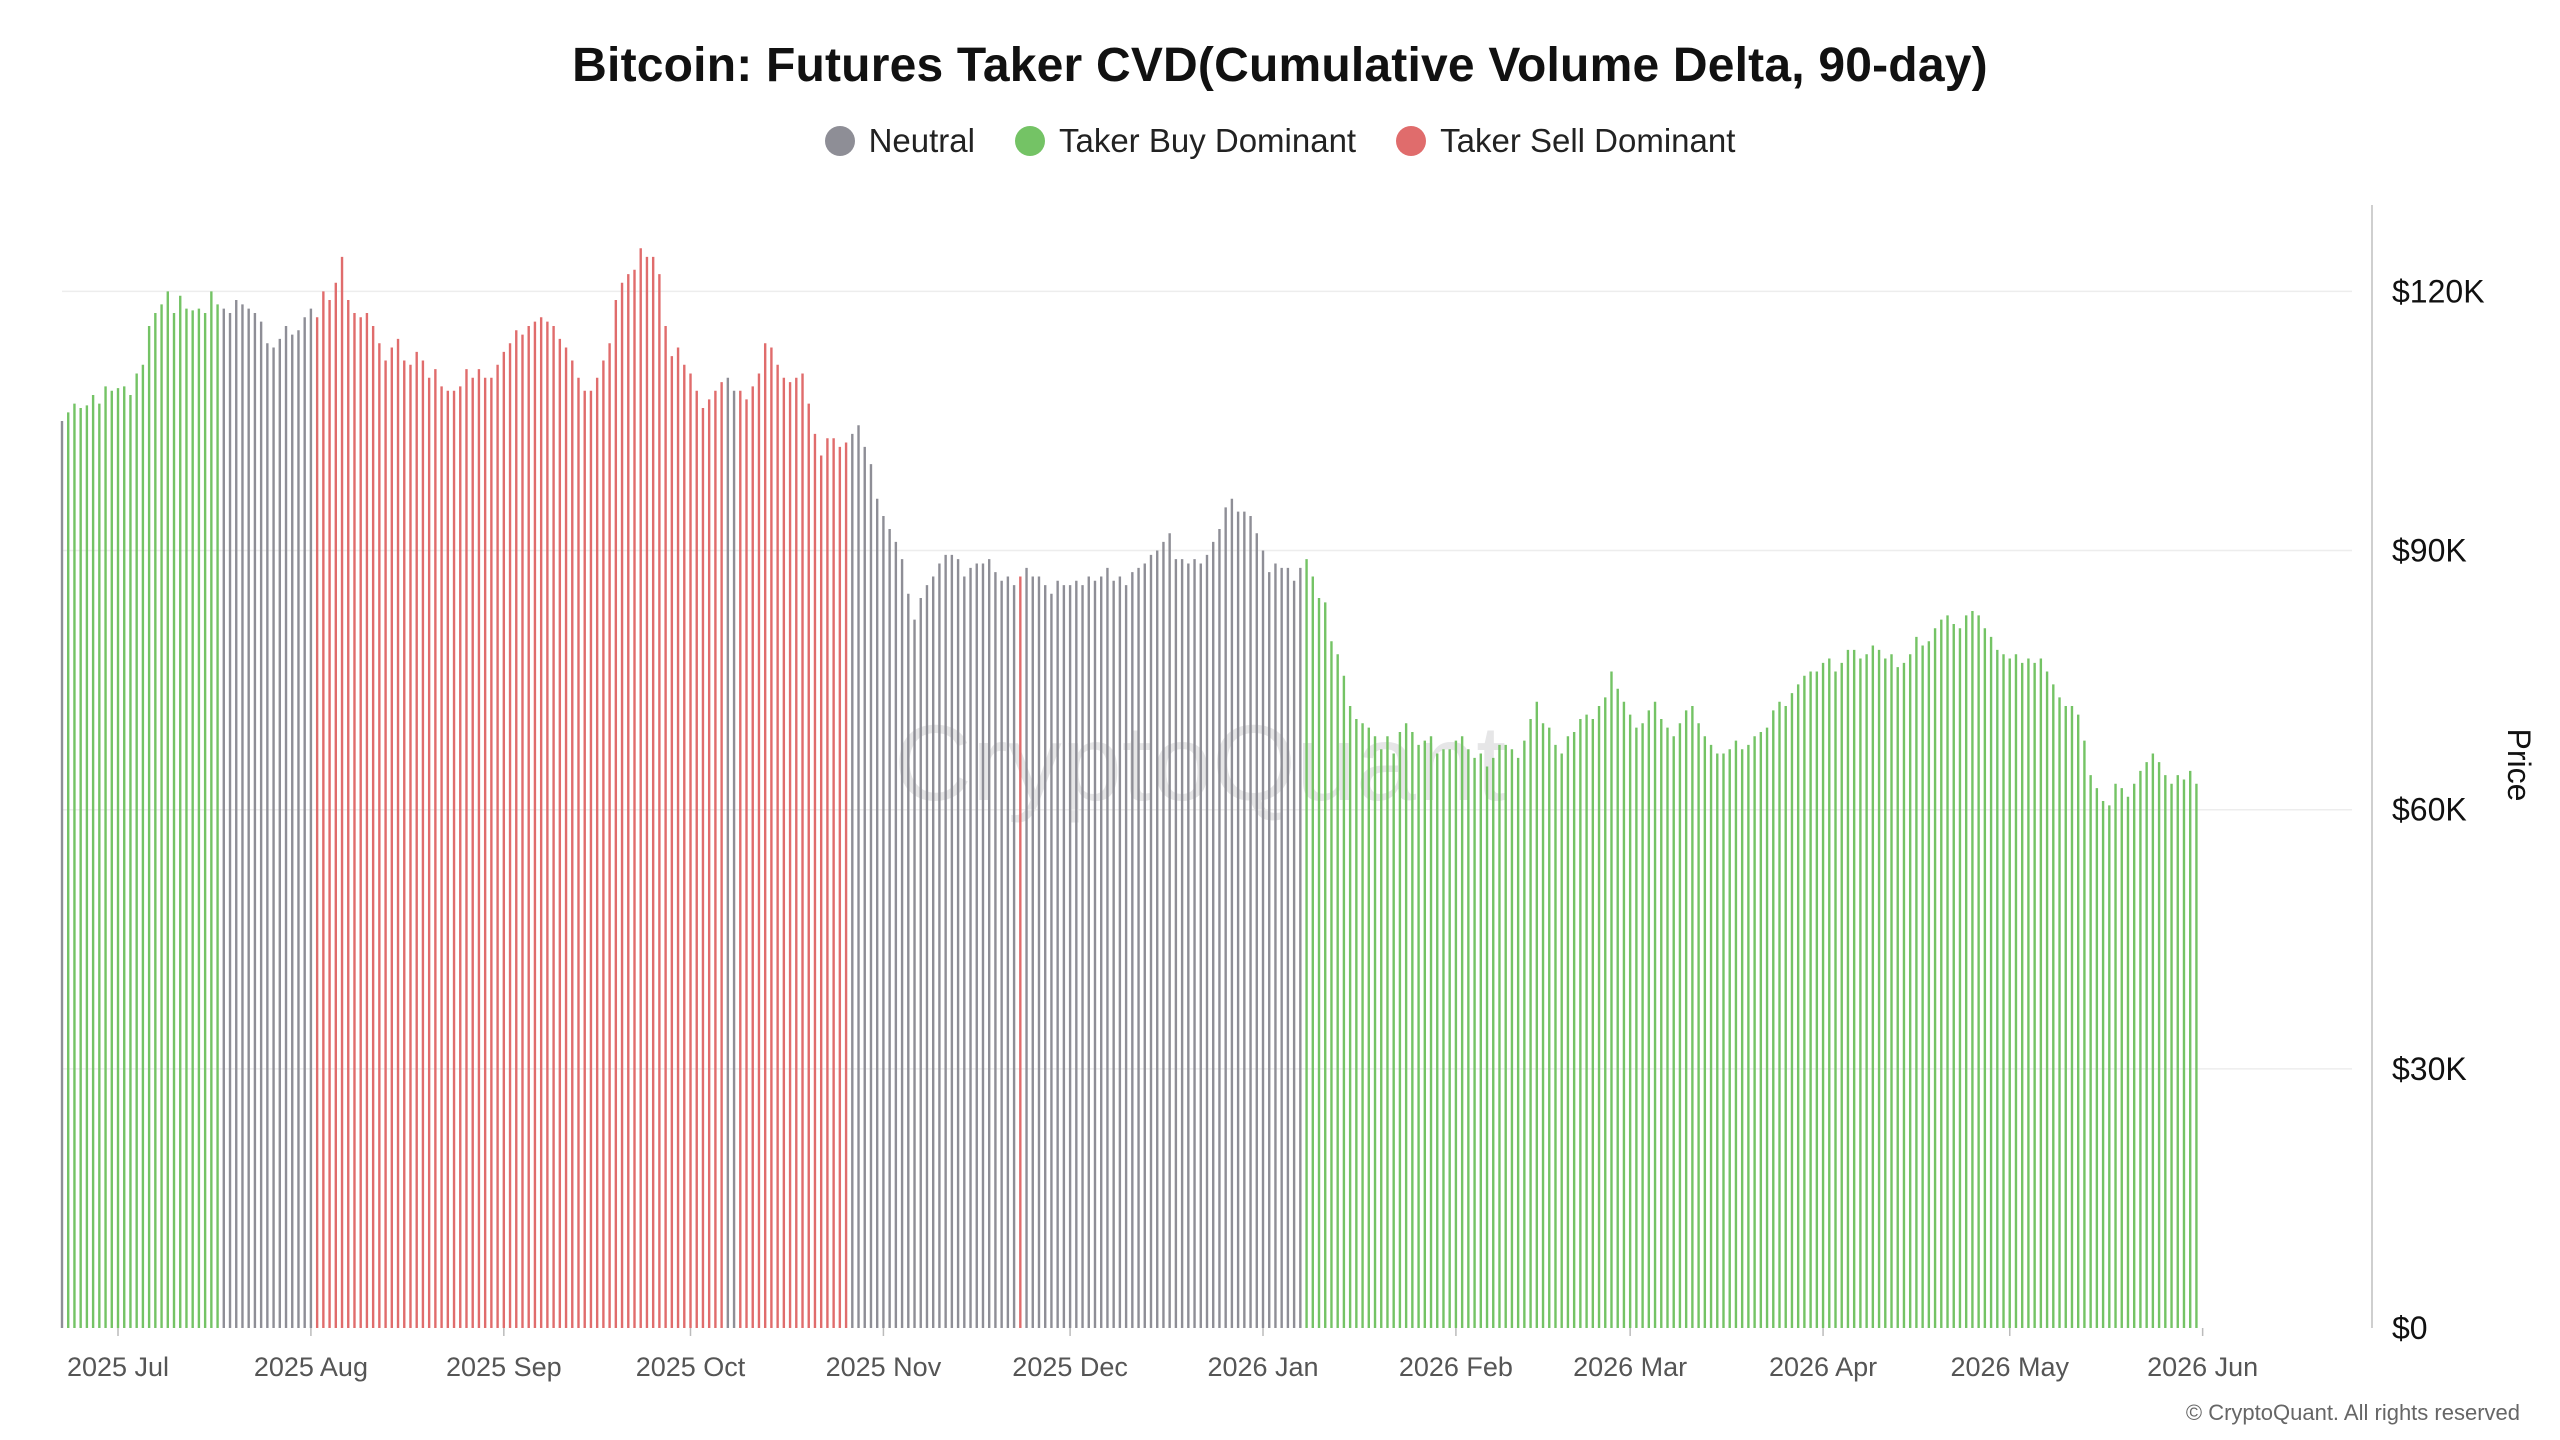  I want to click on x-tick-label: 2025 Jul, so click(118, 1367).